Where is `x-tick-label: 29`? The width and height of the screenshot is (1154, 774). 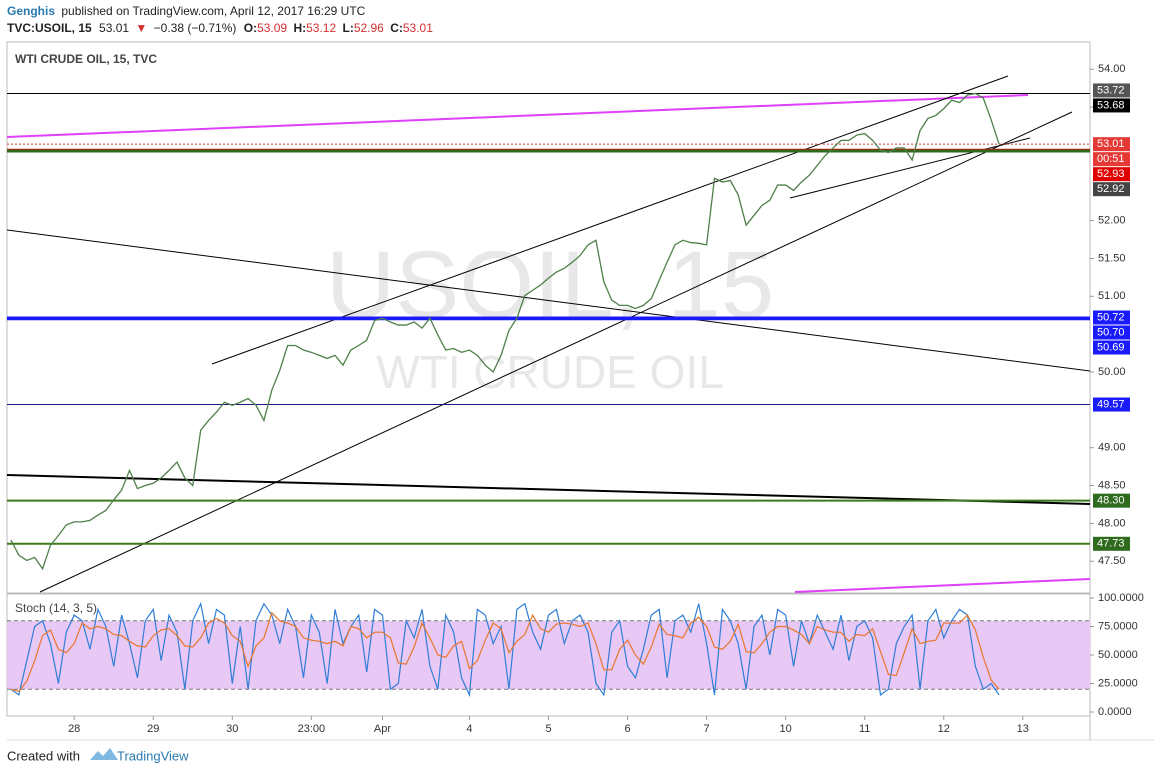
x-tick-label: 29 is located at coordinates (153, 729).